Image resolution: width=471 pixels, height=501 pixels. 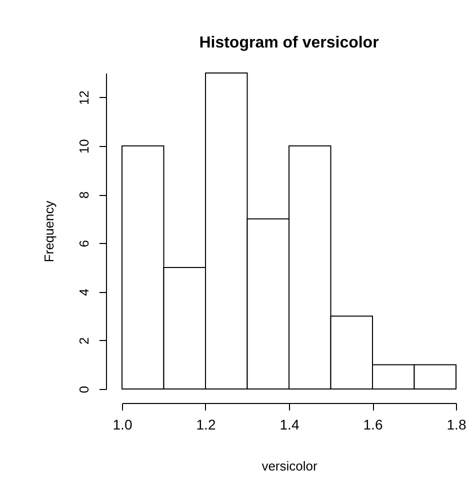 I want to click on y-tick-label: 0, so click(x=84, y=390).